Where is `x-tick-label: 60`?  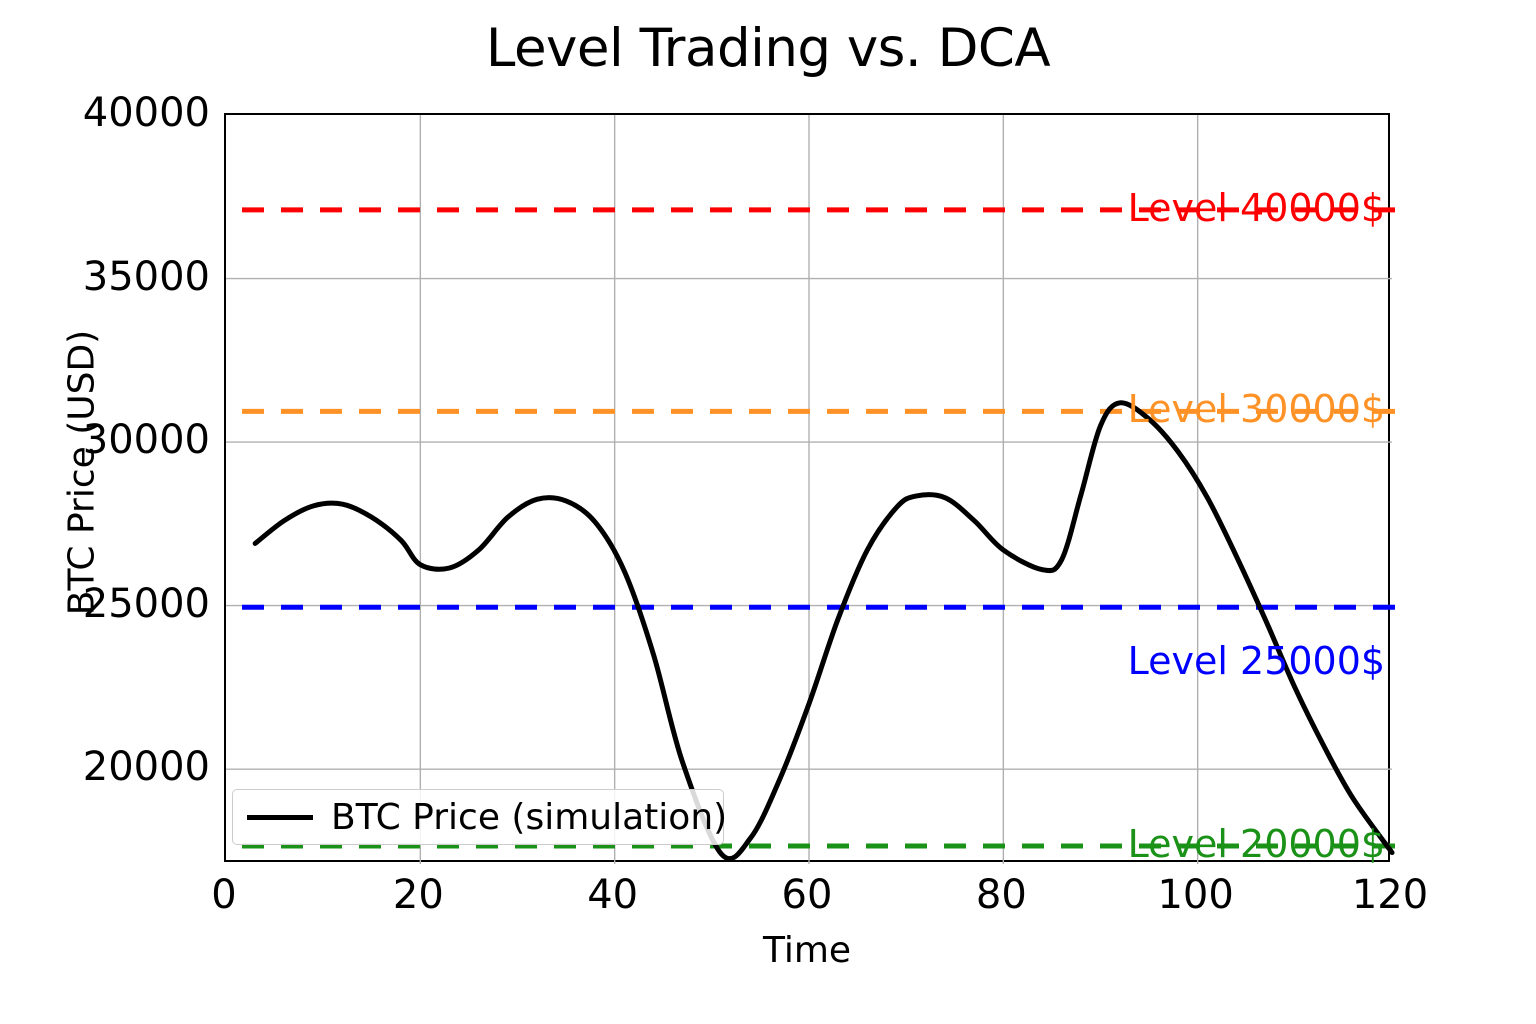
x-tick-label: 60 is located at coordinates (807, 895).